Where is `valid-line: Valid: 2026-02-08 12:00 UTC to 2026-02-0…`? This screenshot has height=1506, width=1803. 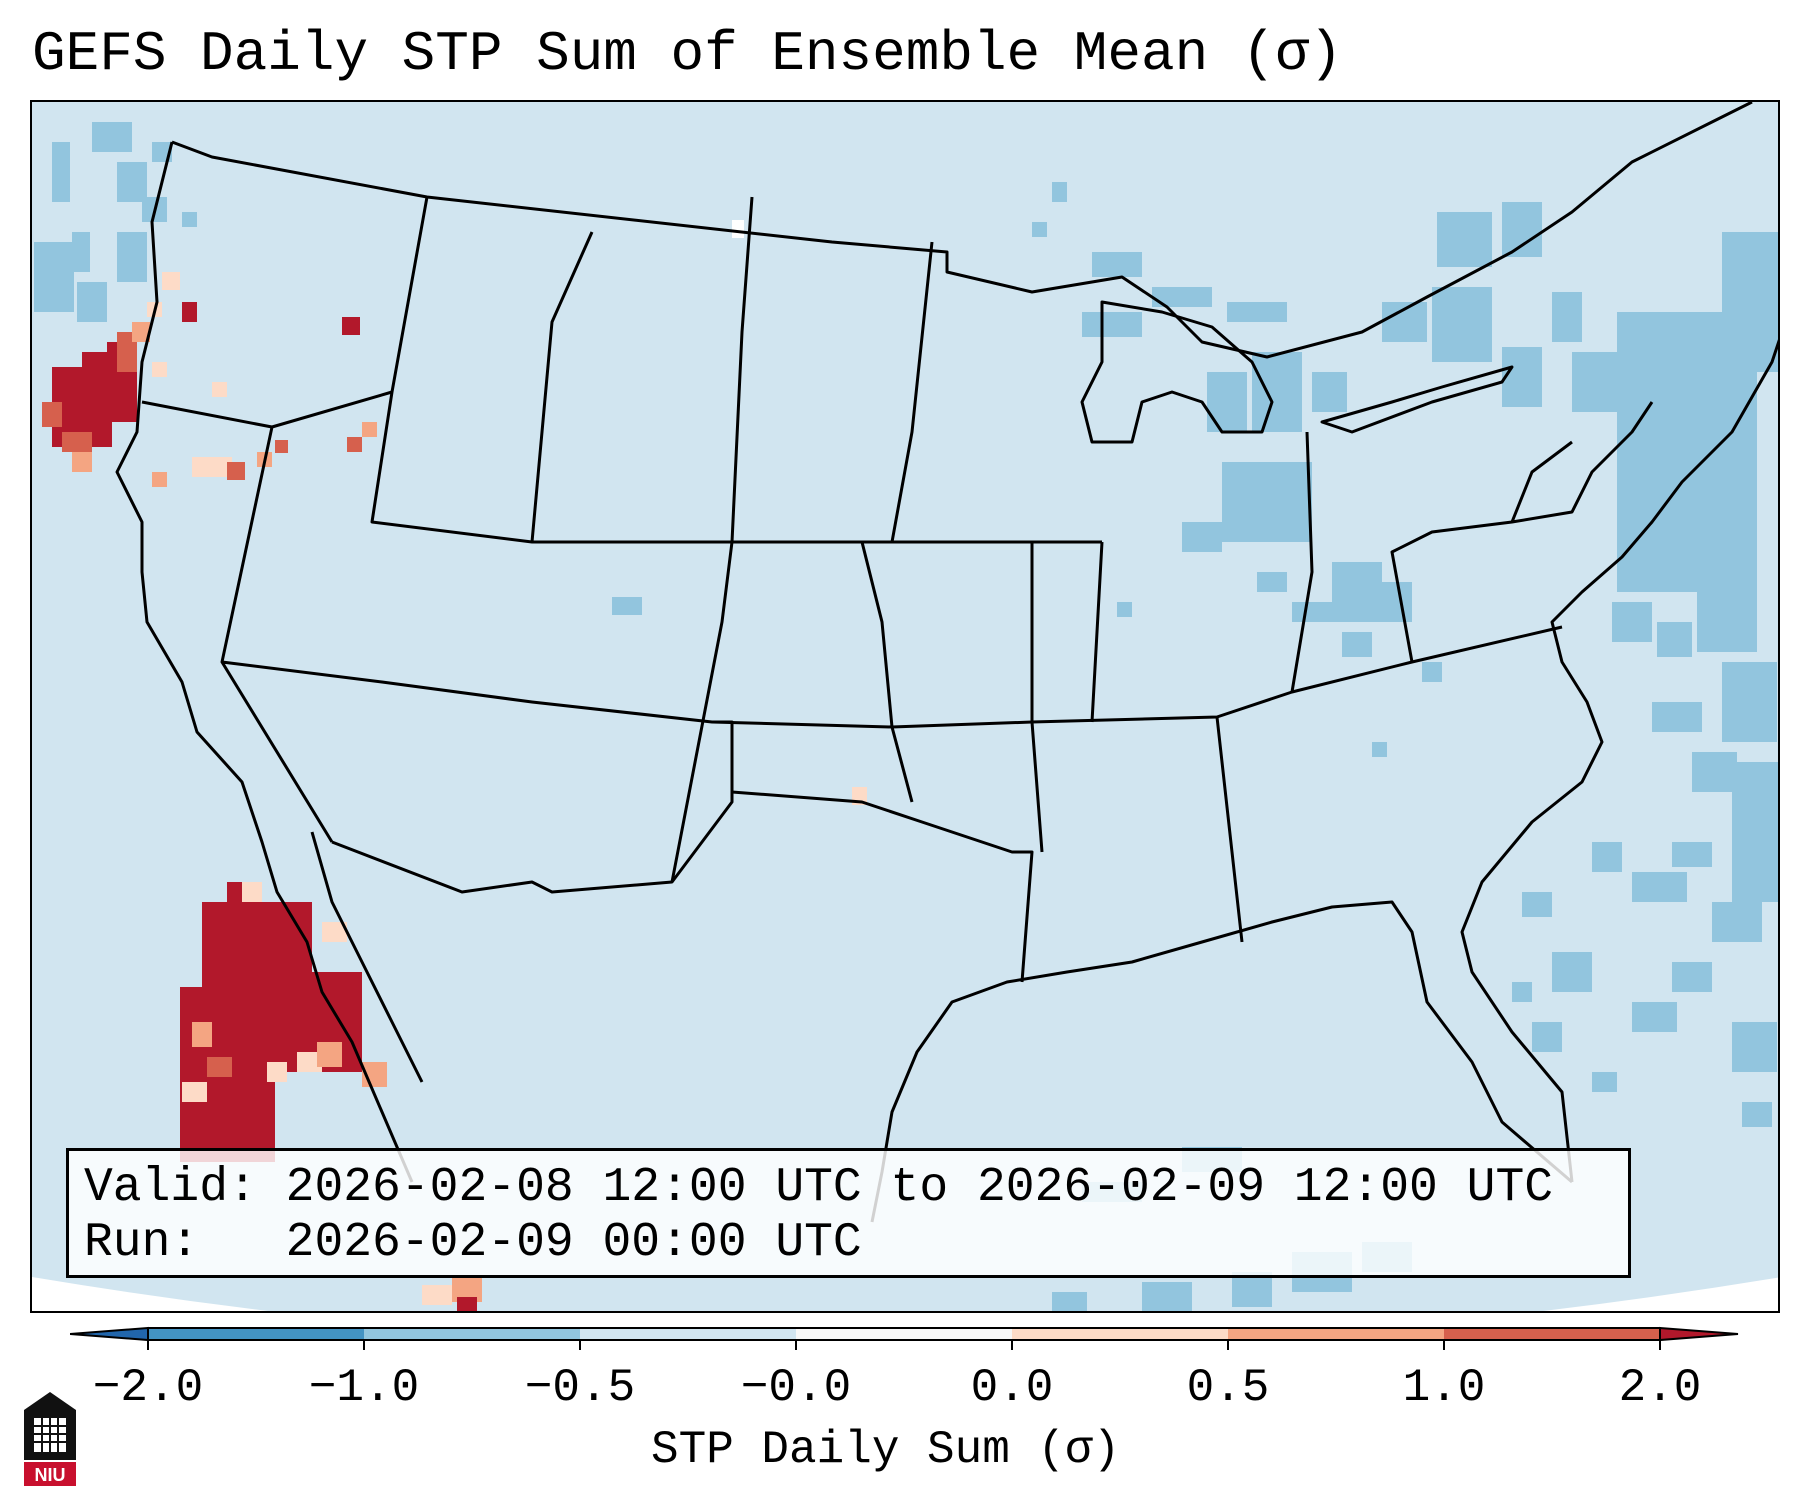 valid-line: Valid: 2026-02-08 12:00 UTC to 2026-02-0… is located at coordinates (856, 1188).